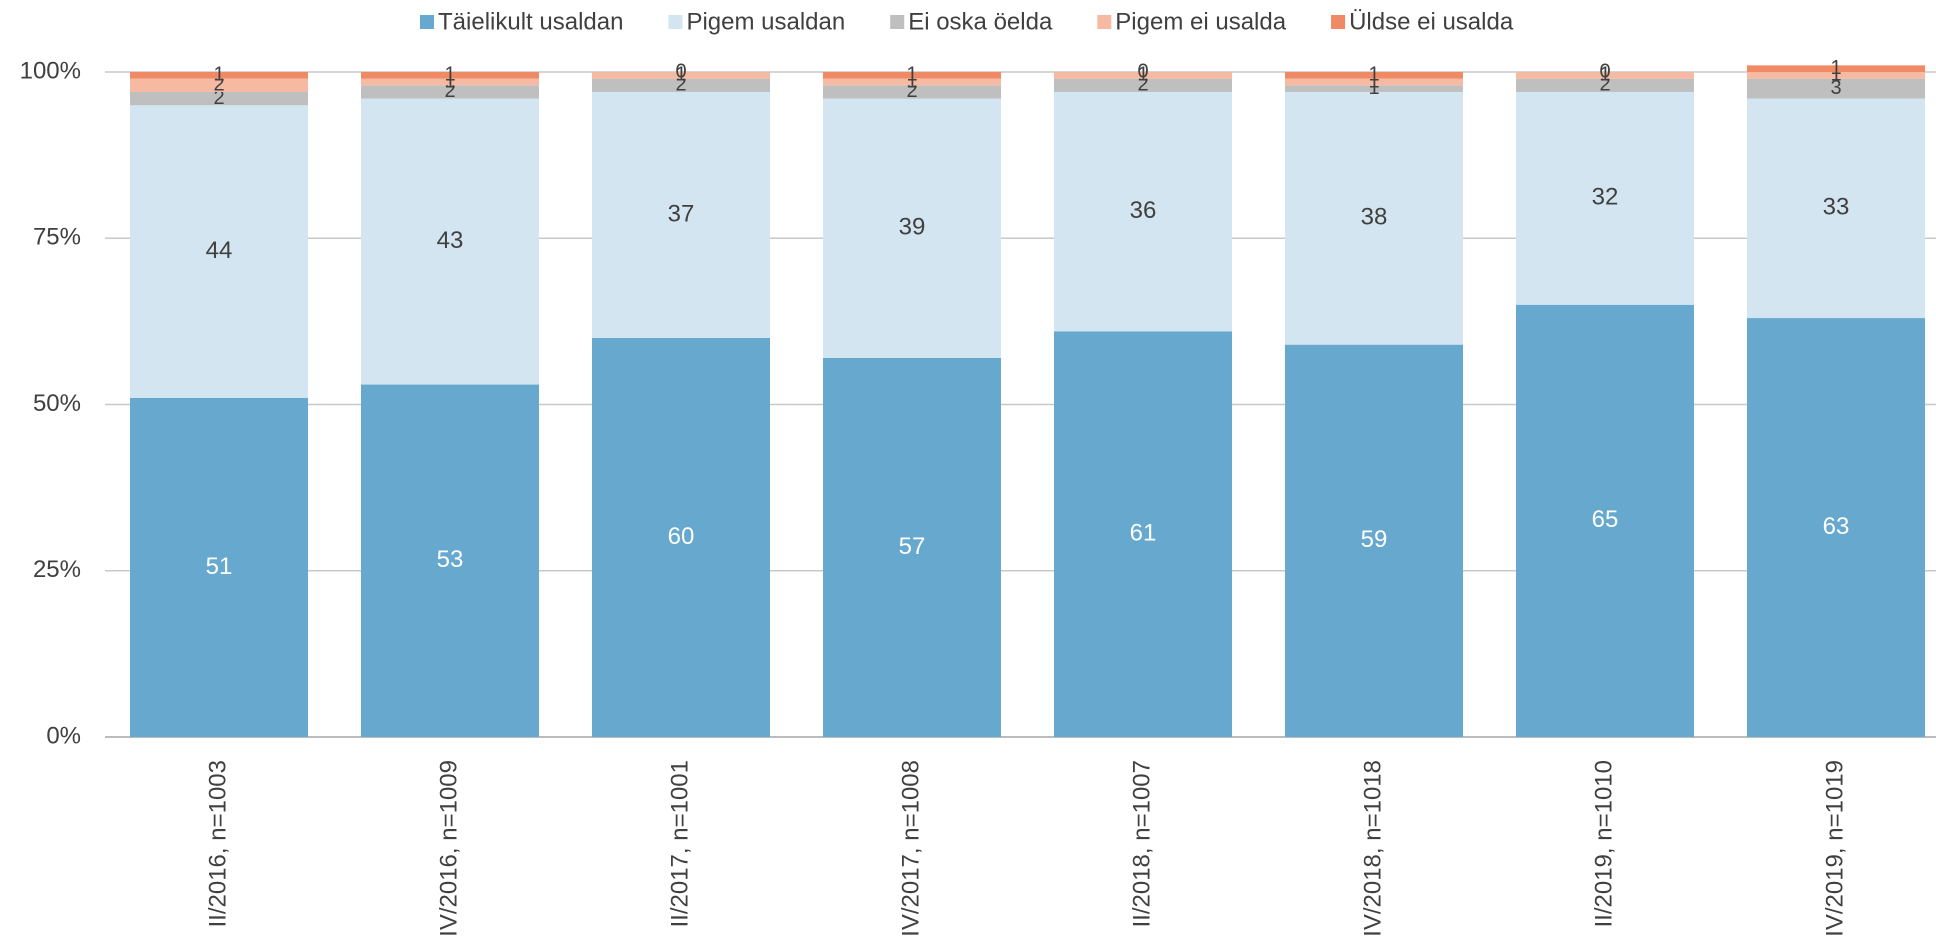 The height and width of the screenshot is (950, 1936). What do you see at coordinates (50, 70) in the screenshot?
I see `y-tick-label: 100%` at bounding box center [50, 70].